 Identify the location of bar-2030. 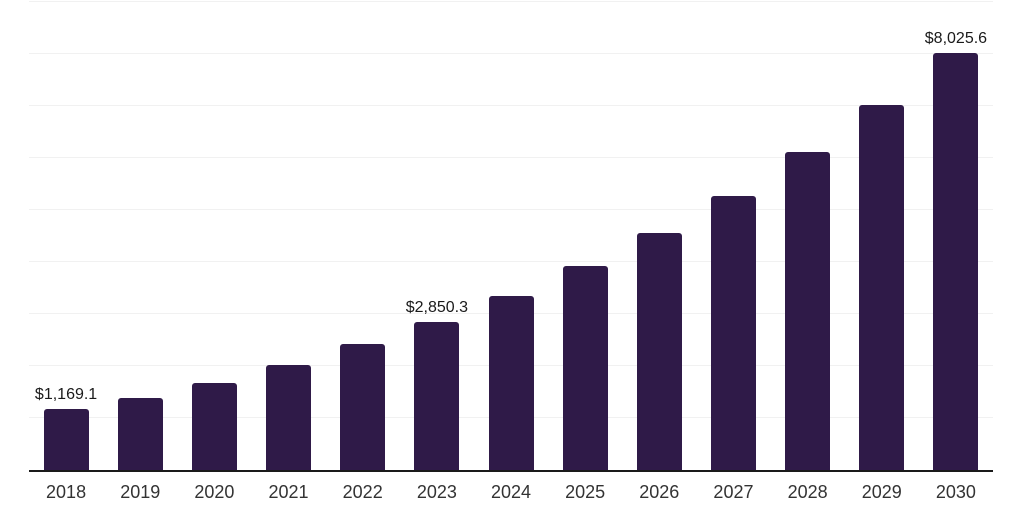
(956, 261).